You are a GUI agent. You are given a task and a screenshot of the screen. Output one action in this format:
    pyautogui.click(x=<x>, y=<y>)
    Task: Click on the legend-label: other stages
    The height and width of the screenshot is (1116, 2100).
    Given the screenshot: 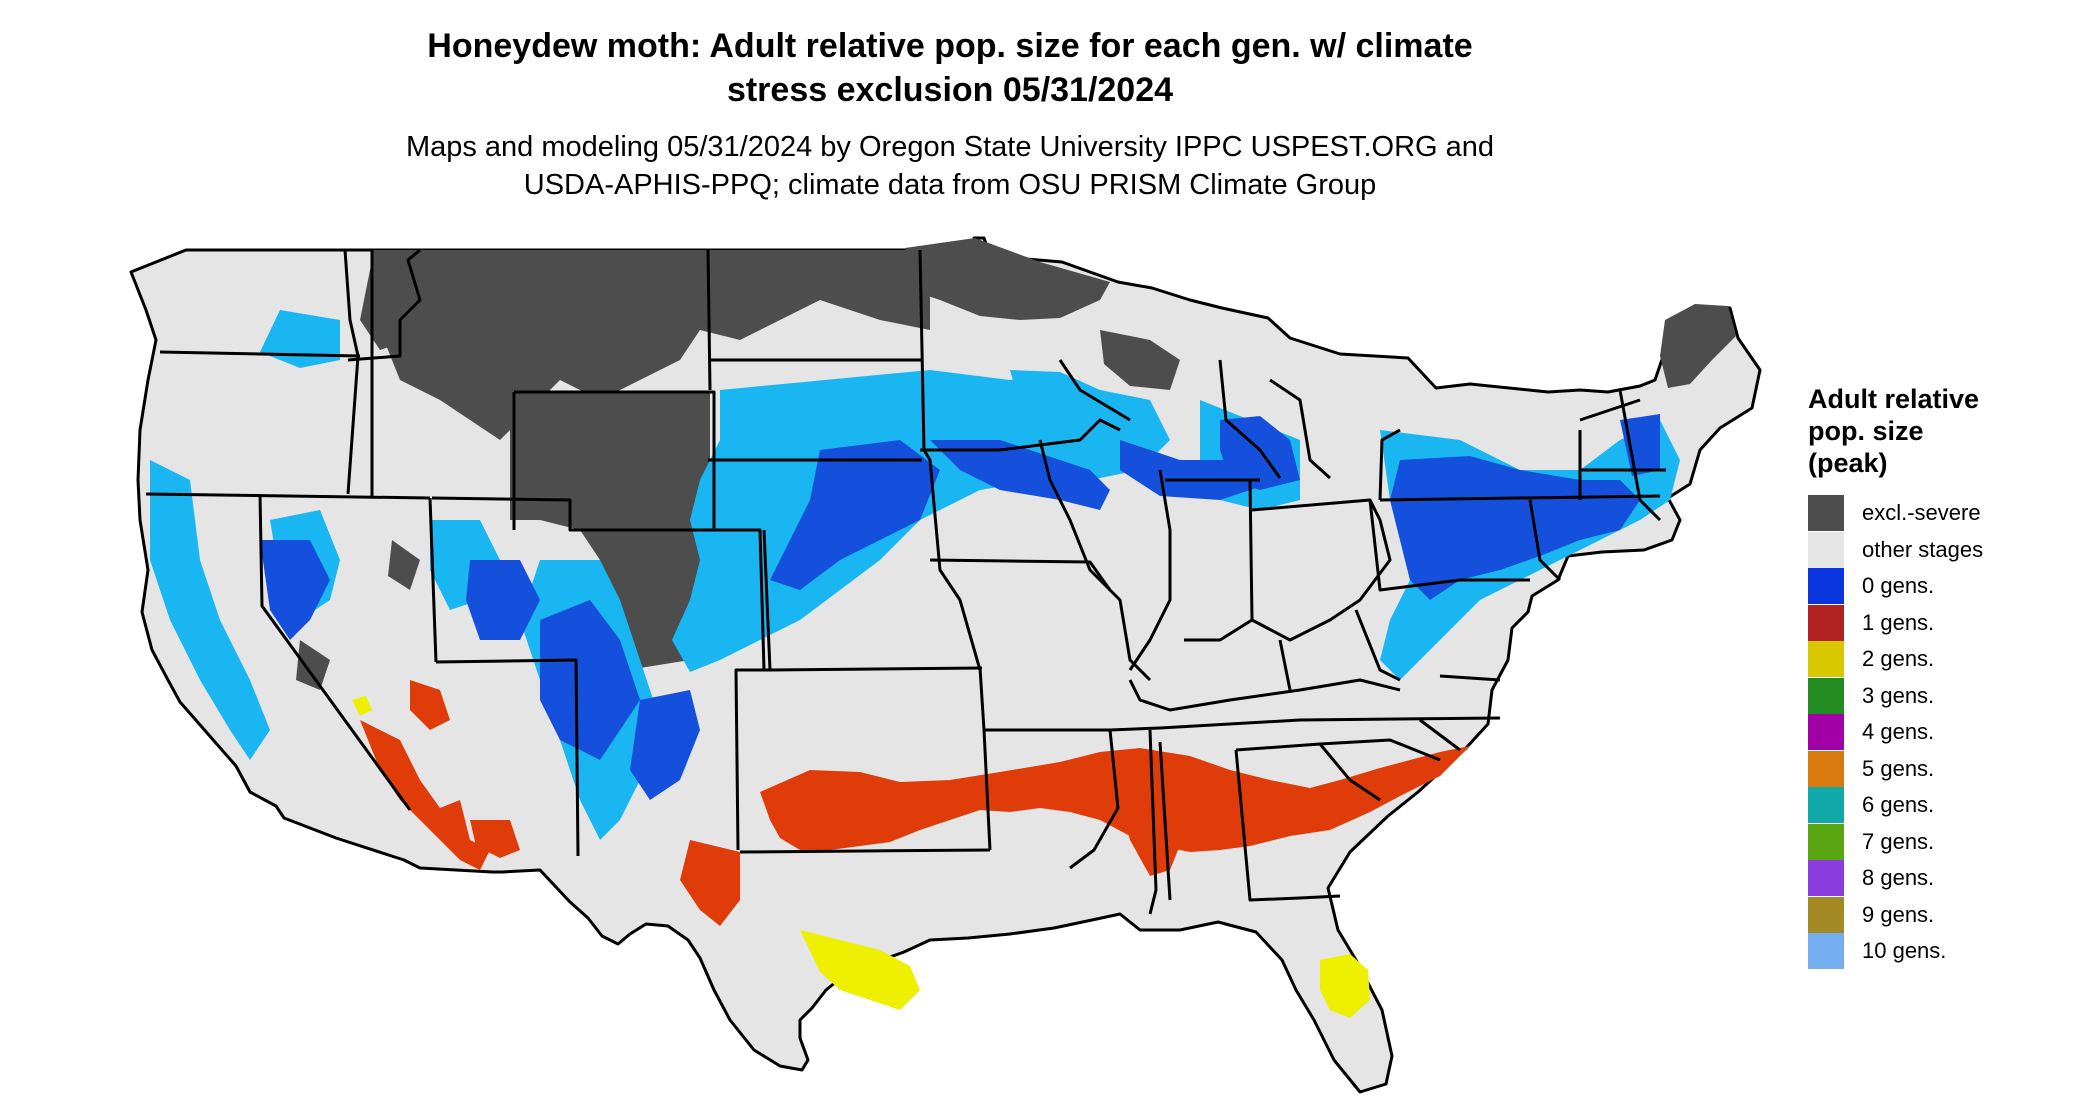 What is the action you would take?
    pyautogui.click(x=1923, y=549)
    